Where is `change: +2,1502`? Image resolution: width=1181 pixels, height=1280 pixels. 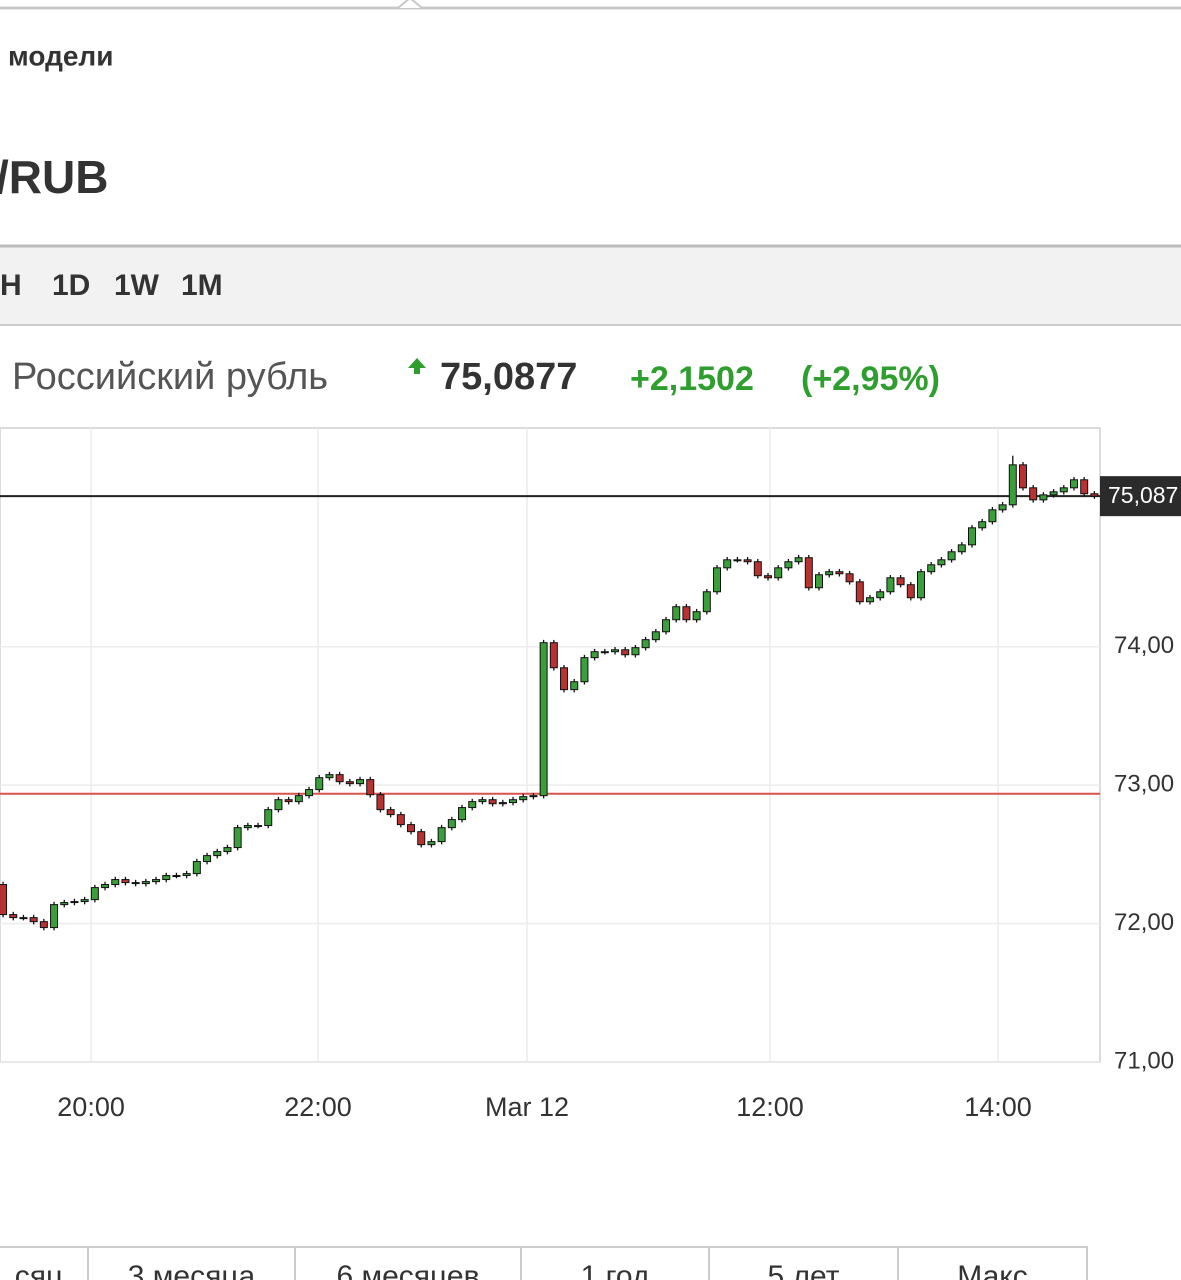
change: +2,1502 is located at coordinates (692, 379).